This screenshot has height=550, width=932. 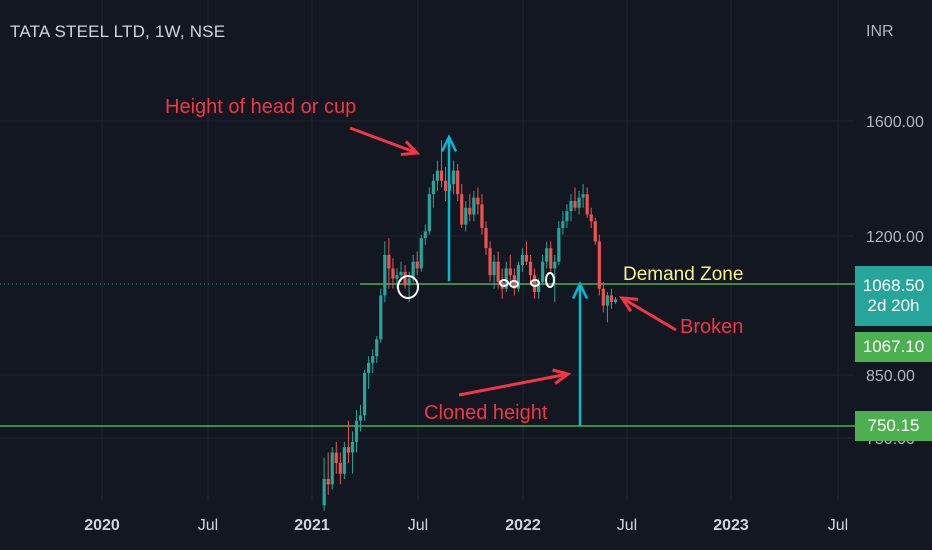 What do you see at coordinates (890, 376) in the screenshot?
I see `price-axis-label: 850.00` at bounding box center [890, 376].